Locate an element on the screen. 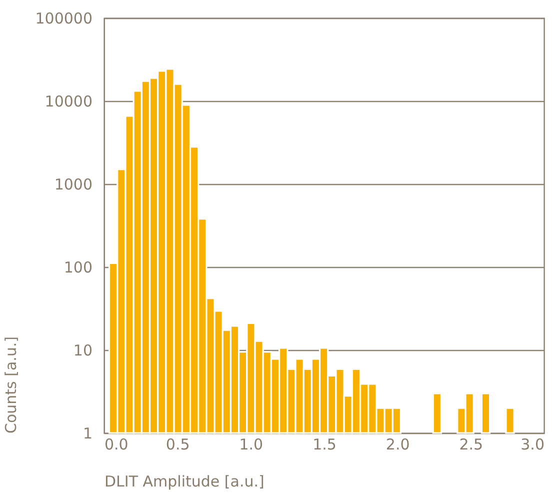 The height and width of the screenshot is (504, 558). x-tick-label: 3.0 is located at coordinates (532, 445).